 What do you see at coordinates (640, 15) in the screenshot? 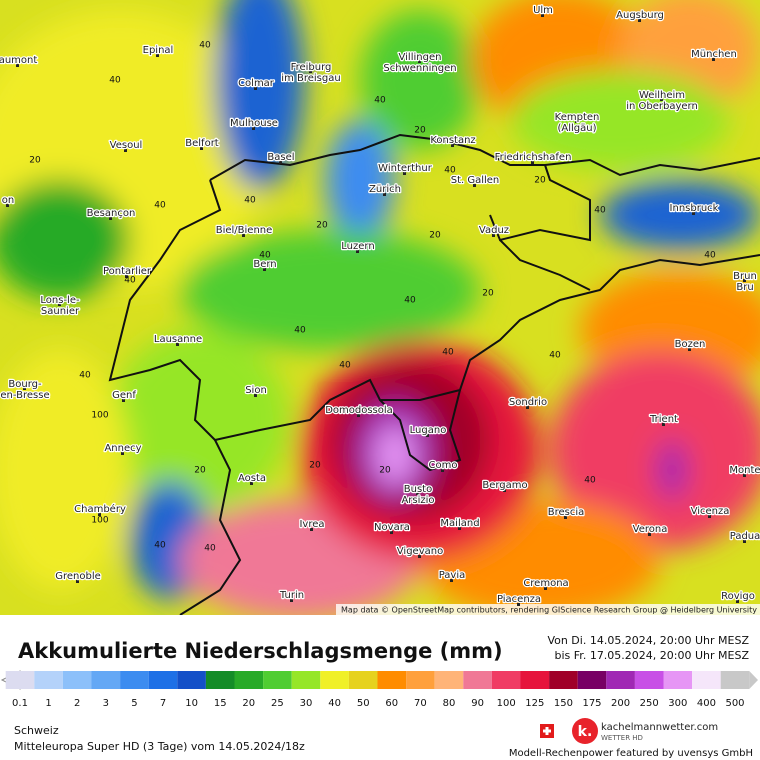
I see `city-label: Augsburg` at bounding box center [640, 15].